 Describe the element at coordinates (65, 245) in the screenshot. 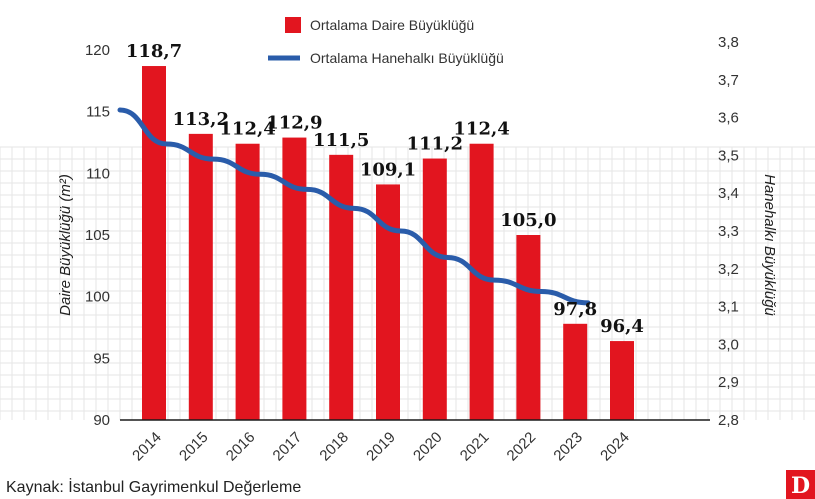

I see `left-axis-title: Daire Büyüklüğü (m²)` at that location.